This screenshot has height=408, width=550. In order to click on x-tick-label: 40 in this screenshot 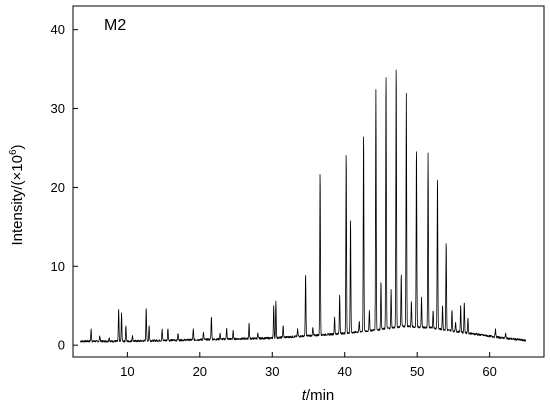, I will do `click(344, 371)`.